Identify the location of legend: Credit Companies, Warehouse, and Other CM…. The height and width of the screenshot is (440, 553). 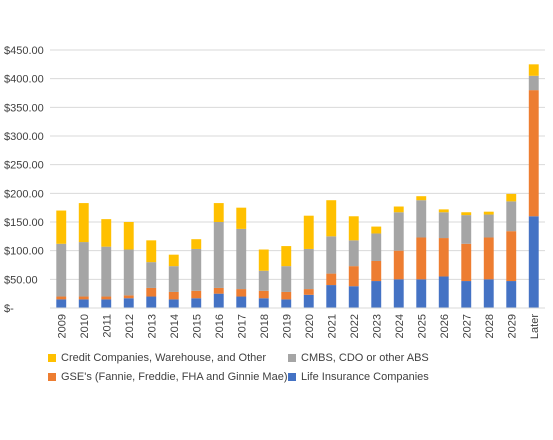
(288, 367).